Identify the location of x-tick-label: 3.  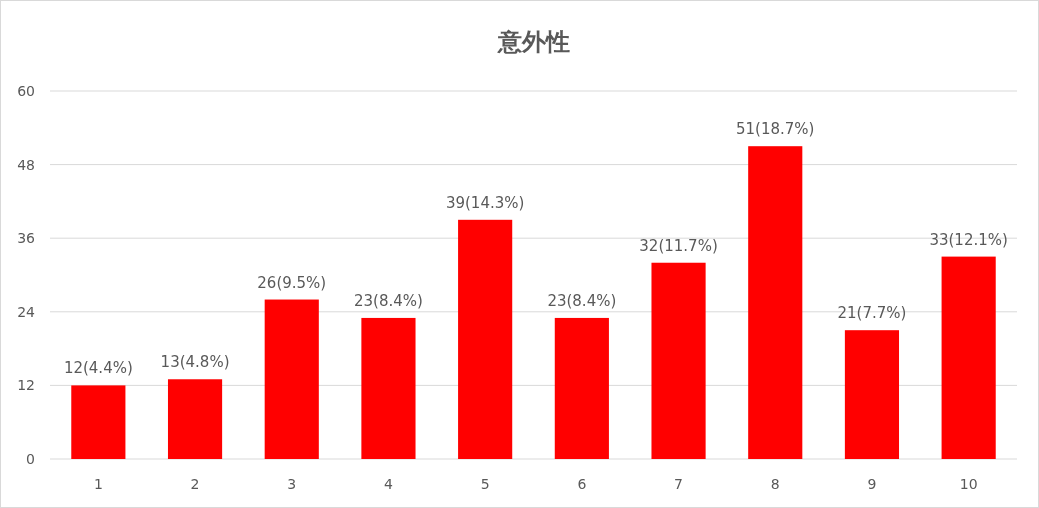
(292, 484).